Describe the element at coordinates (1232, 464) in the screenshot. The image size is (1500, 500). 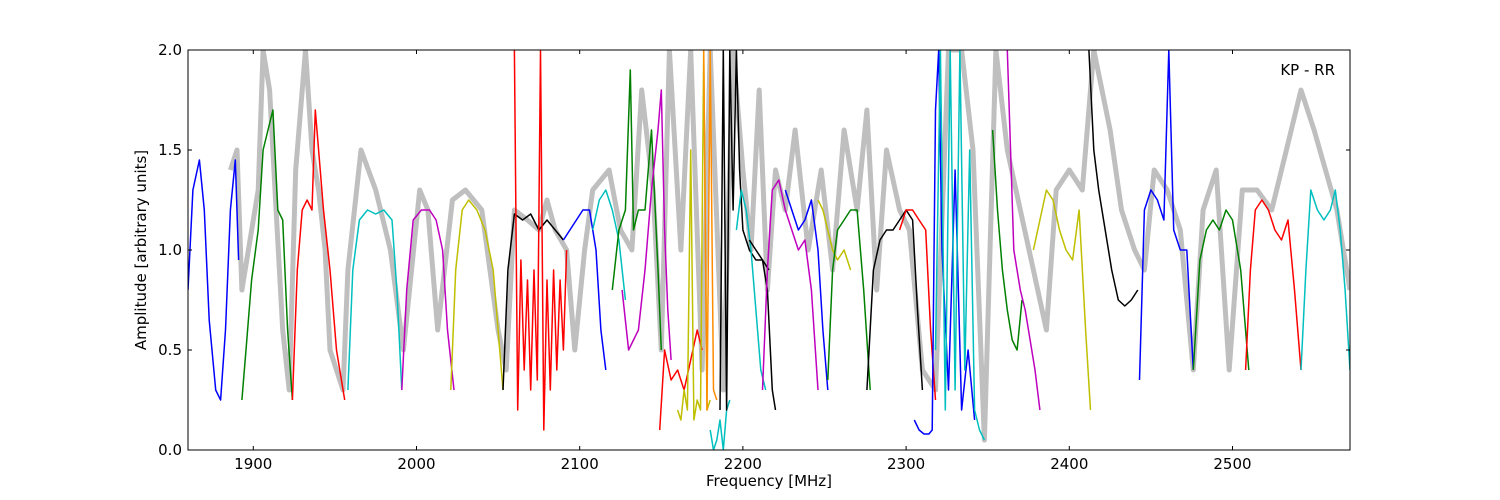
I see `x-tick-label: 2500` at that location.